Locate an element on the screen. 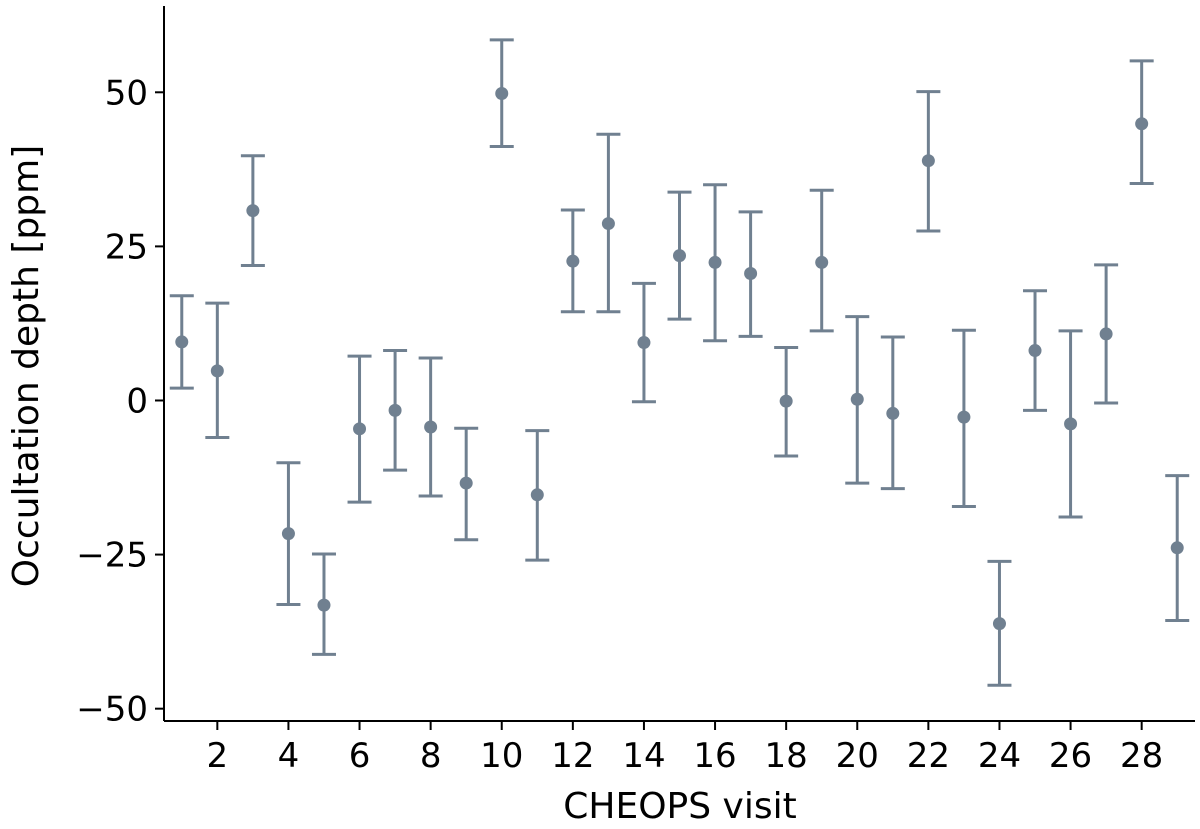  x-tick-label: 2 is located at coordinates (218, 756).